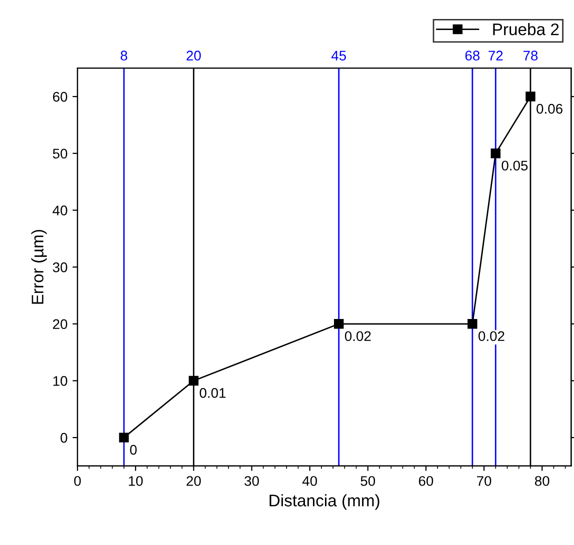  I want to click on x-tick-label: 70, so click(484, 481).